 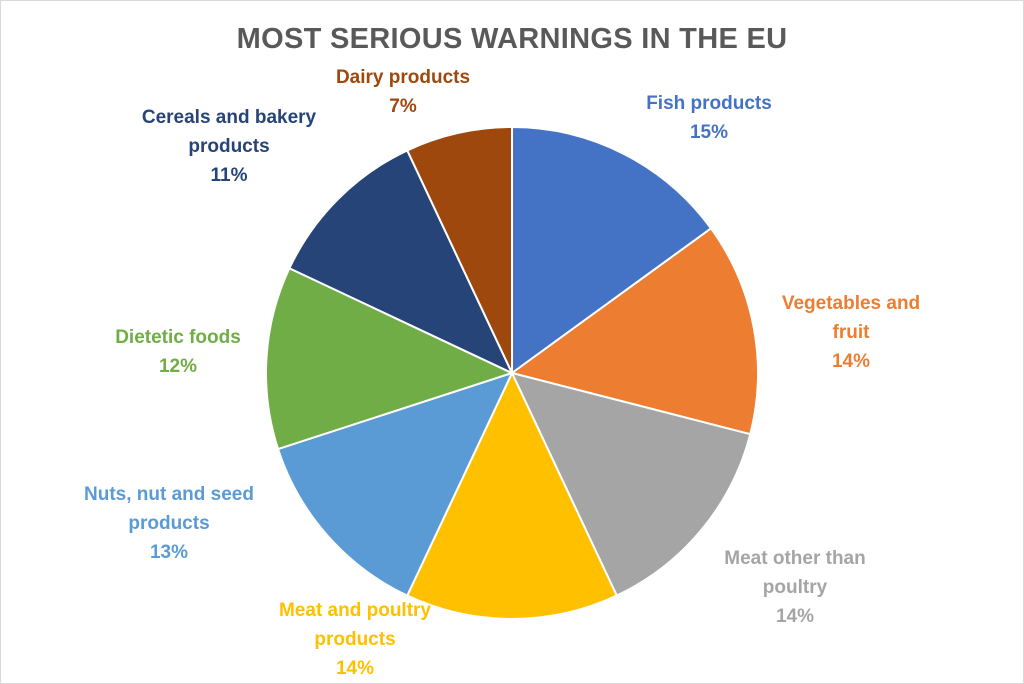 What do you see at coordinates (390, 358) in the screenshot?
I see `pie-slice-dietetic-foods` at bounding box center [390, 358].